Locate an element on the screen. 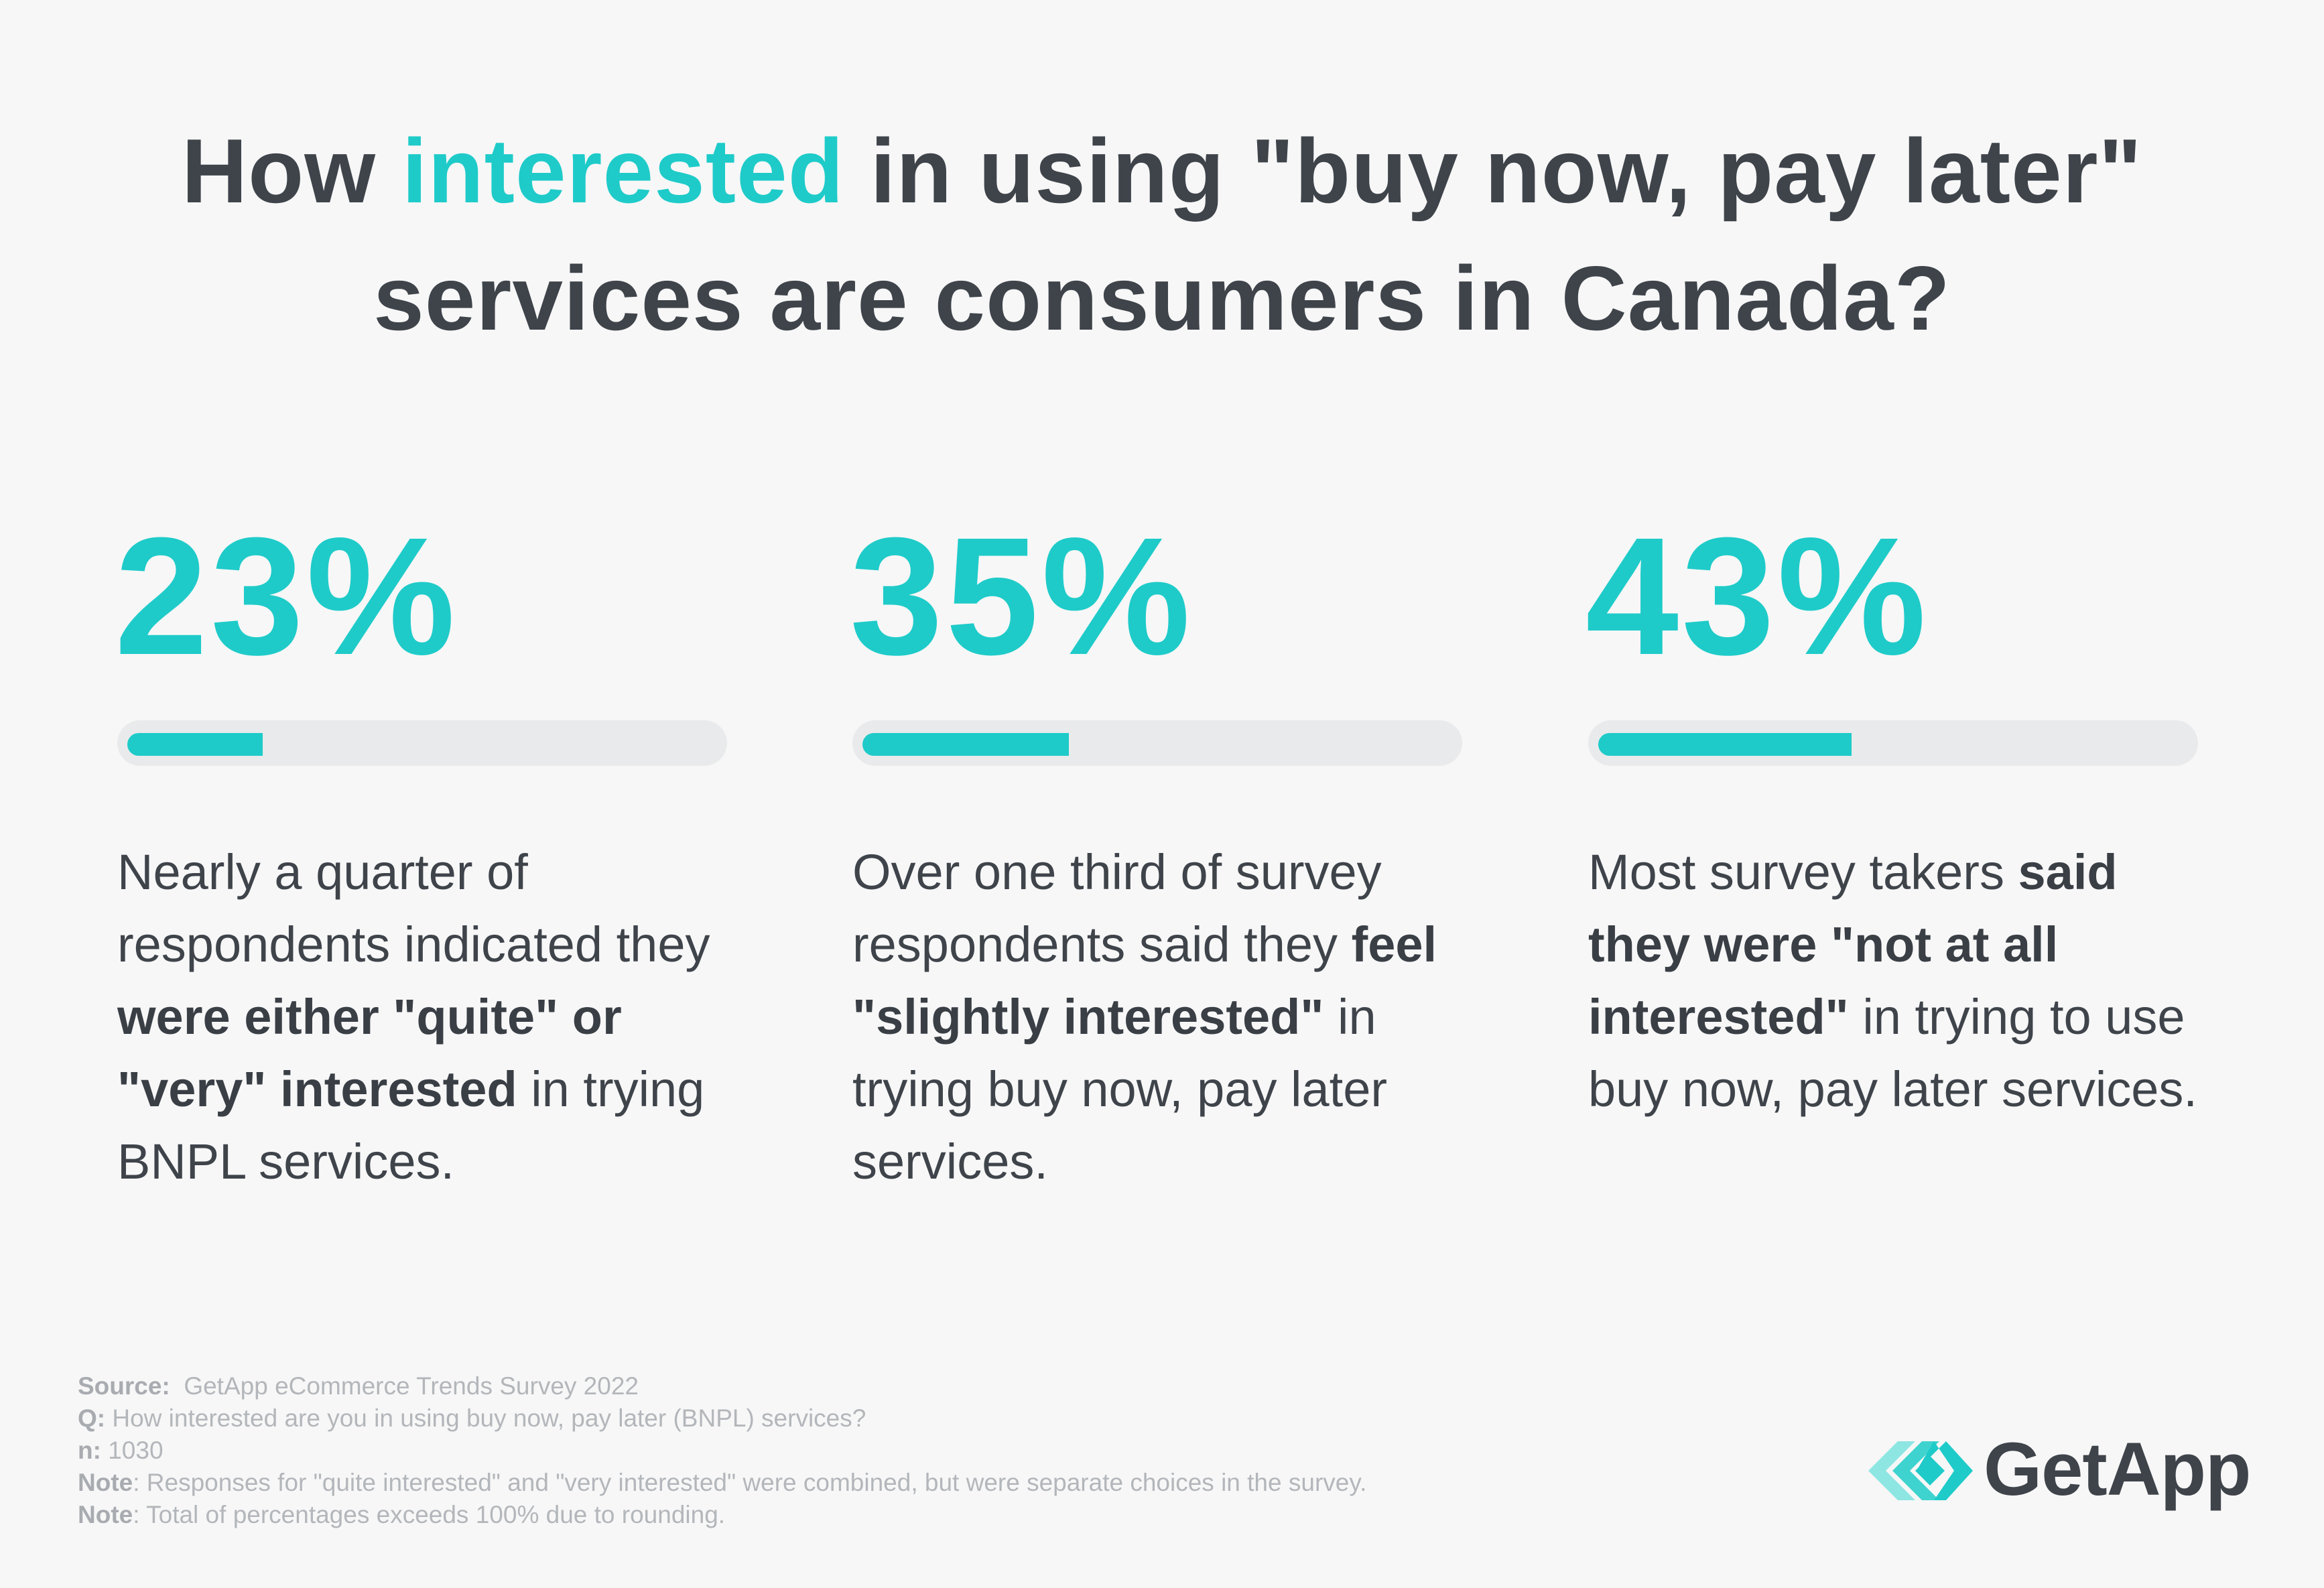  title-text-post: in using "buy now, pay later" is located at coordinates (1493, 171).